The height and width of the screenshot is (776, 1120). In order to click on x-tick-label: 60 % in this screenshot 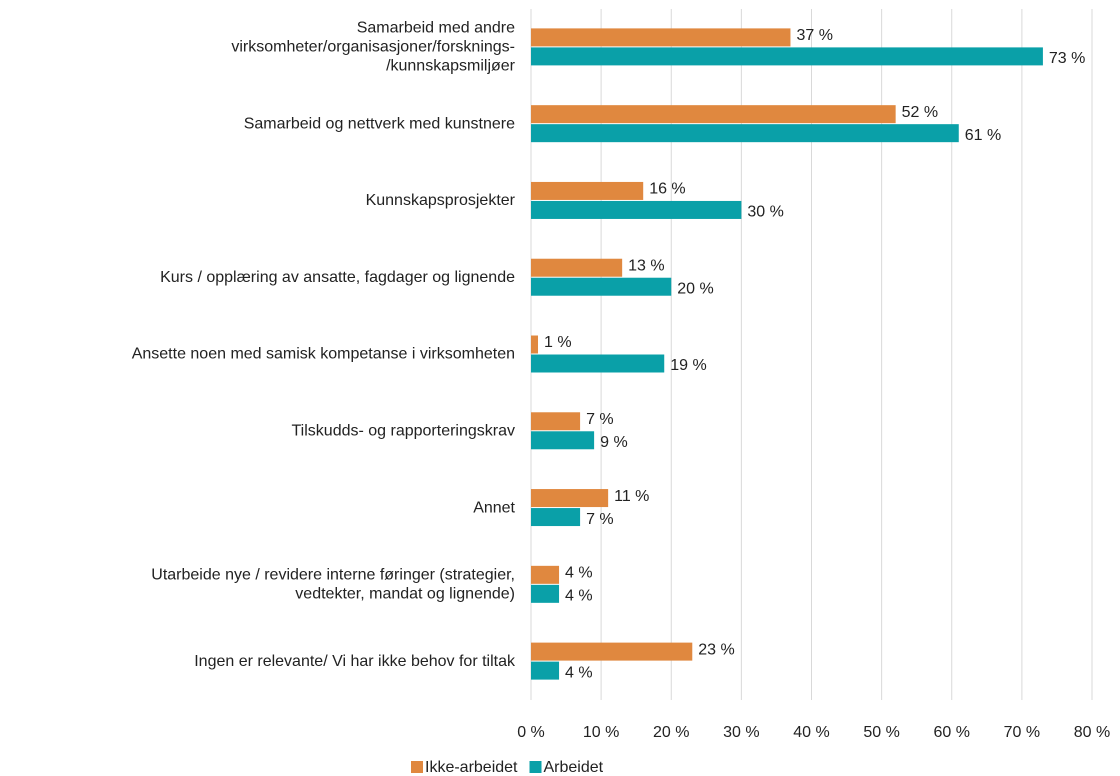, I will do `click(952, 732)`.